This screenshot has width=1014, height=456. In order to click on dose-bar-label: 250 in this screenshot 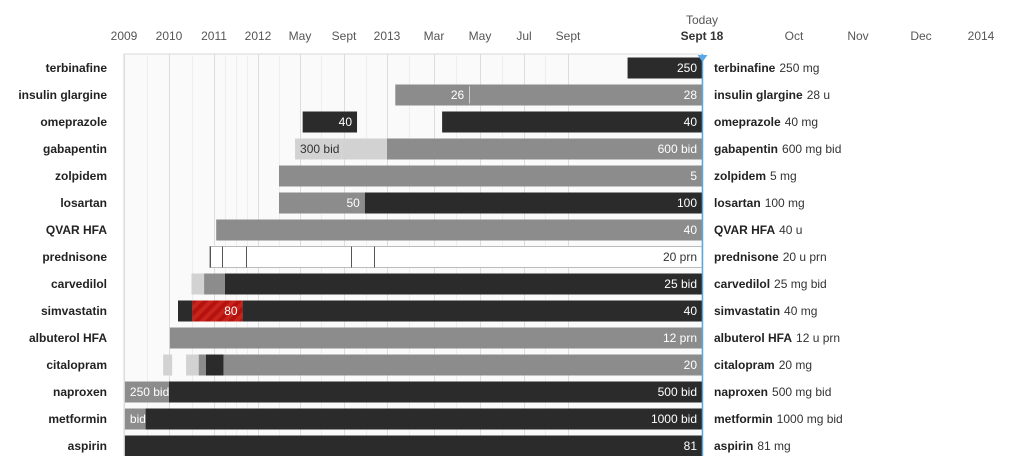, I will do `click(687, 68)`.